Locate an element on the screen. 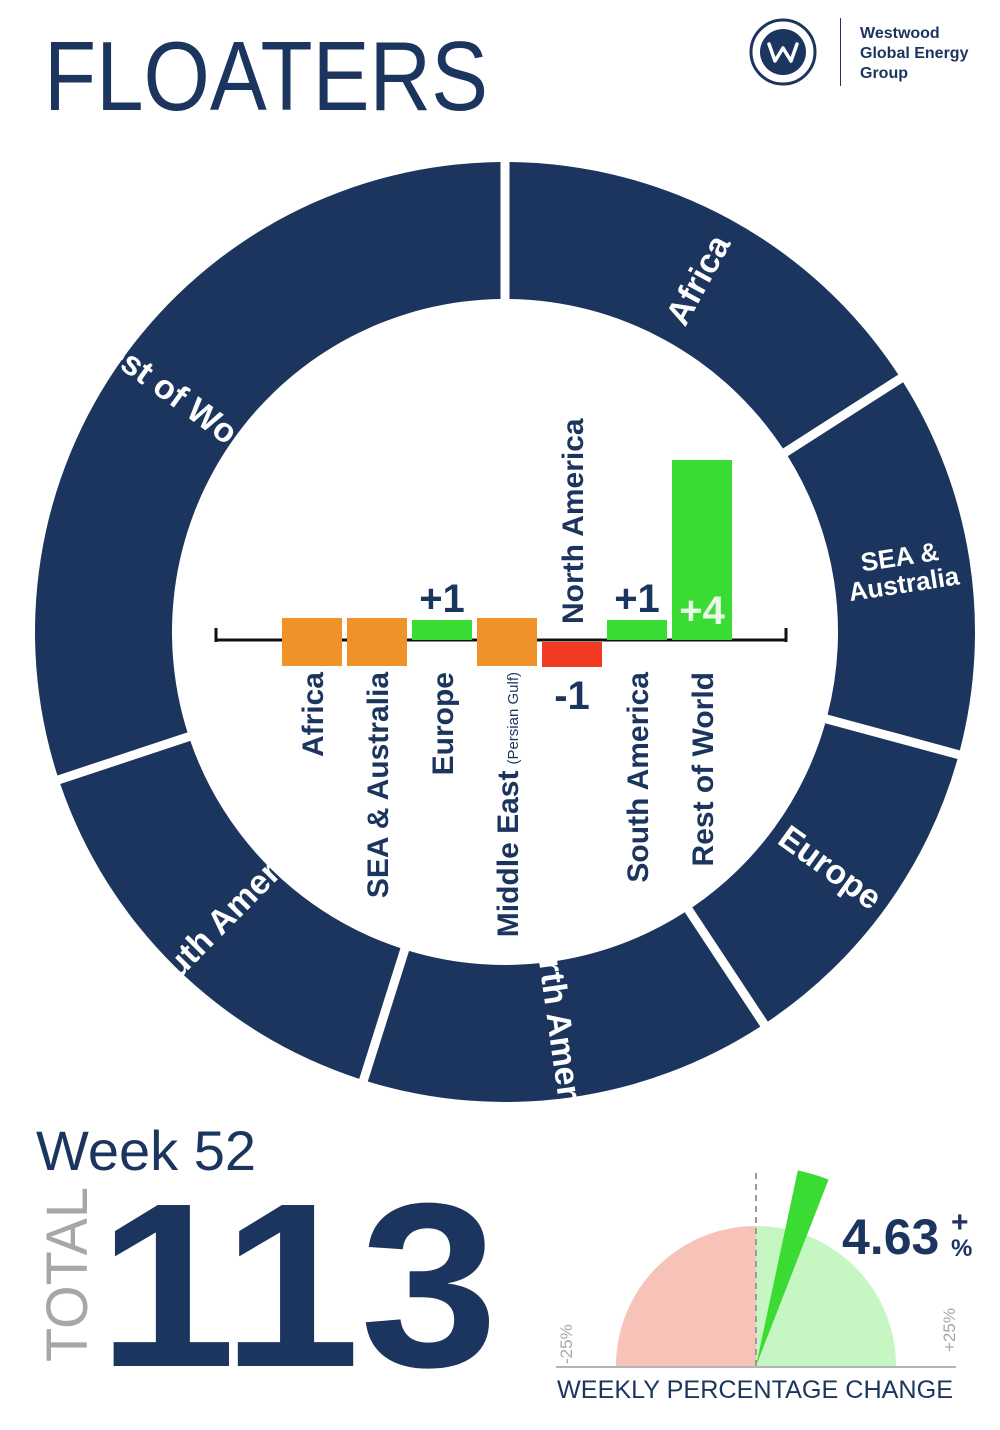 The height and width of the screenshot is (1430, 1000). gauge-value: 4.63 is located at coordinates (890, 1237).